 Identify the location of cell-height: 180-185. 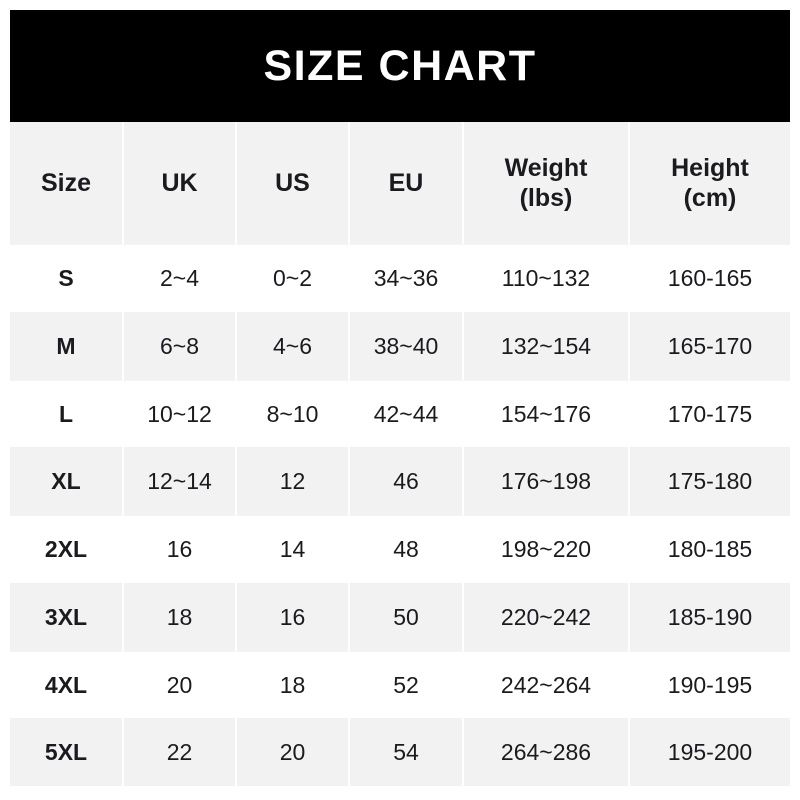
(709, 549).